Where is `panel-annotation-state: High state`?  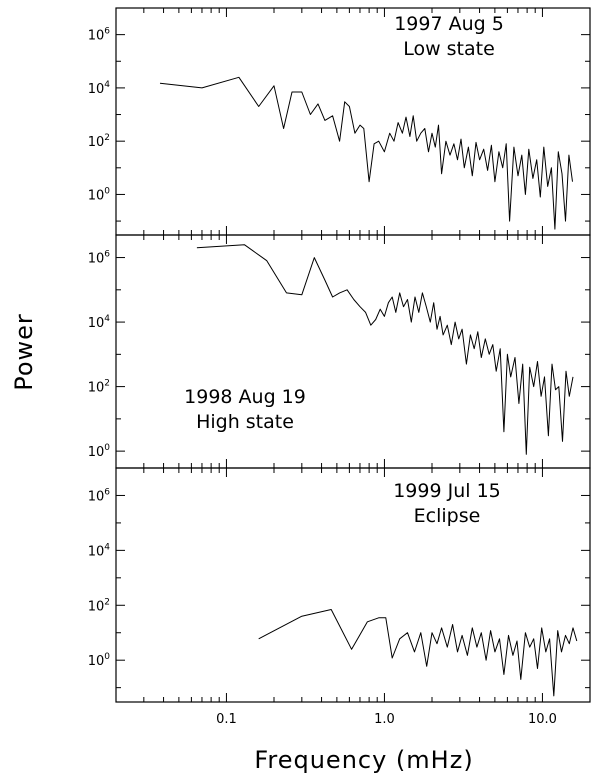
panel-annotation-state: High state is located at coordinates (245, 422).